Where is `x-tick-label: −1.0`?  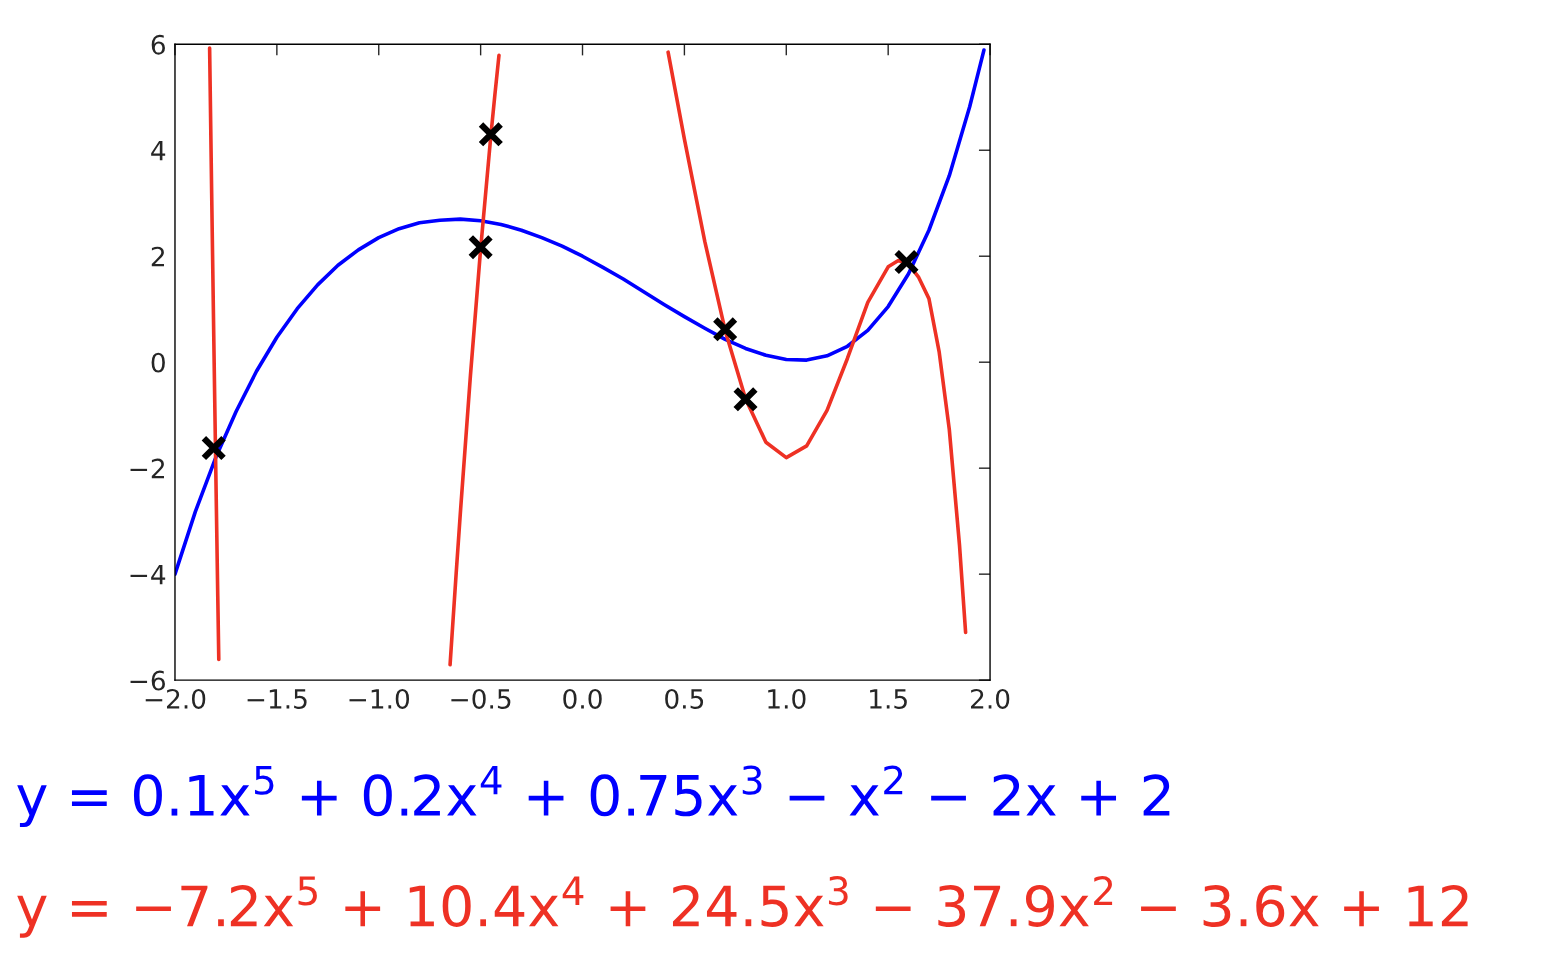 x-tick-label: −1.0 is located at coordinates (379, 698).